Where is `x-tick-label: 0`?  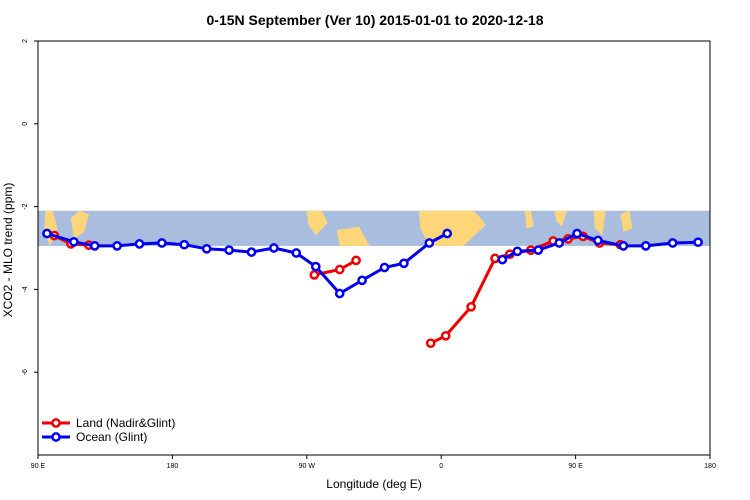
x-tick-label: 0 is located at coordinates (441, 466).